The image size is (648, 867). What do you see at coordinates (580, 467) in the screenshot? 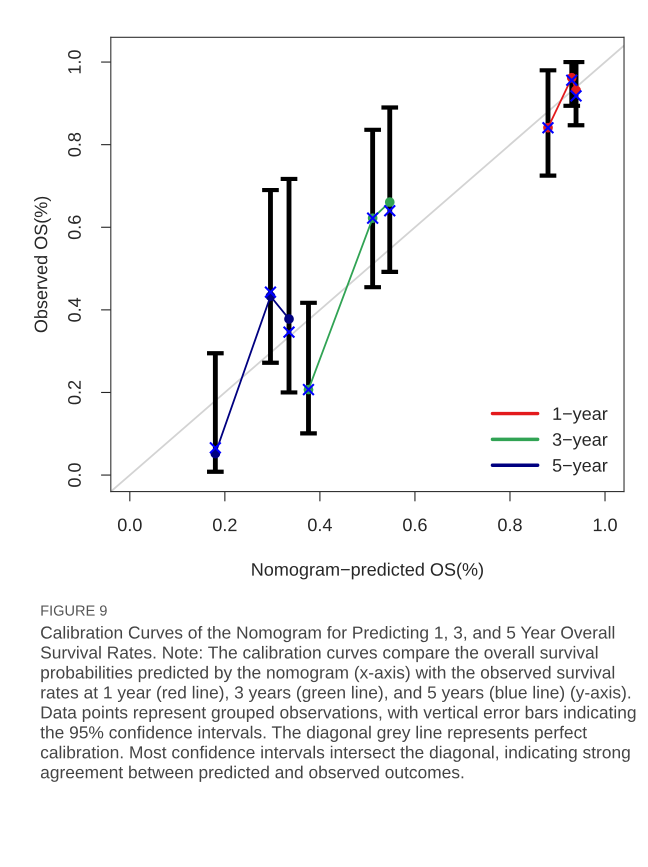
I see `legend-label: 5−year` at bounding box center [580, 467].